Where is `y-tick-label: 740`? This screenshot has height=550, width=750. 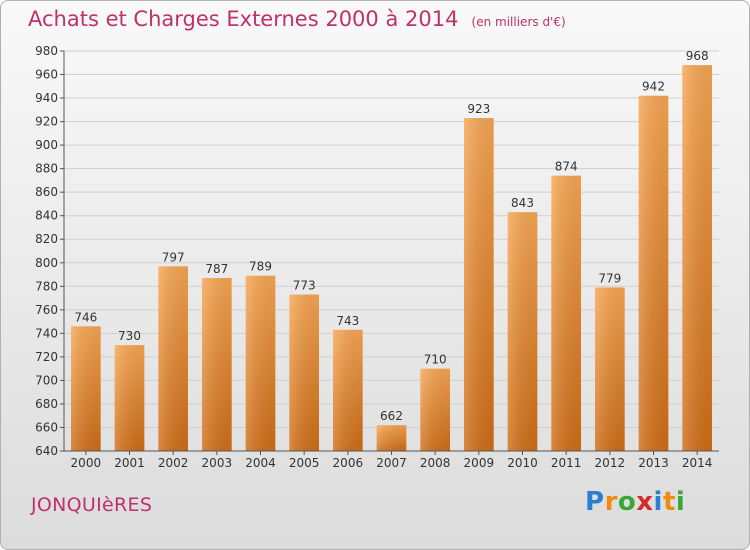 y-tick-label: 740 is located at coordinates (46, 333).